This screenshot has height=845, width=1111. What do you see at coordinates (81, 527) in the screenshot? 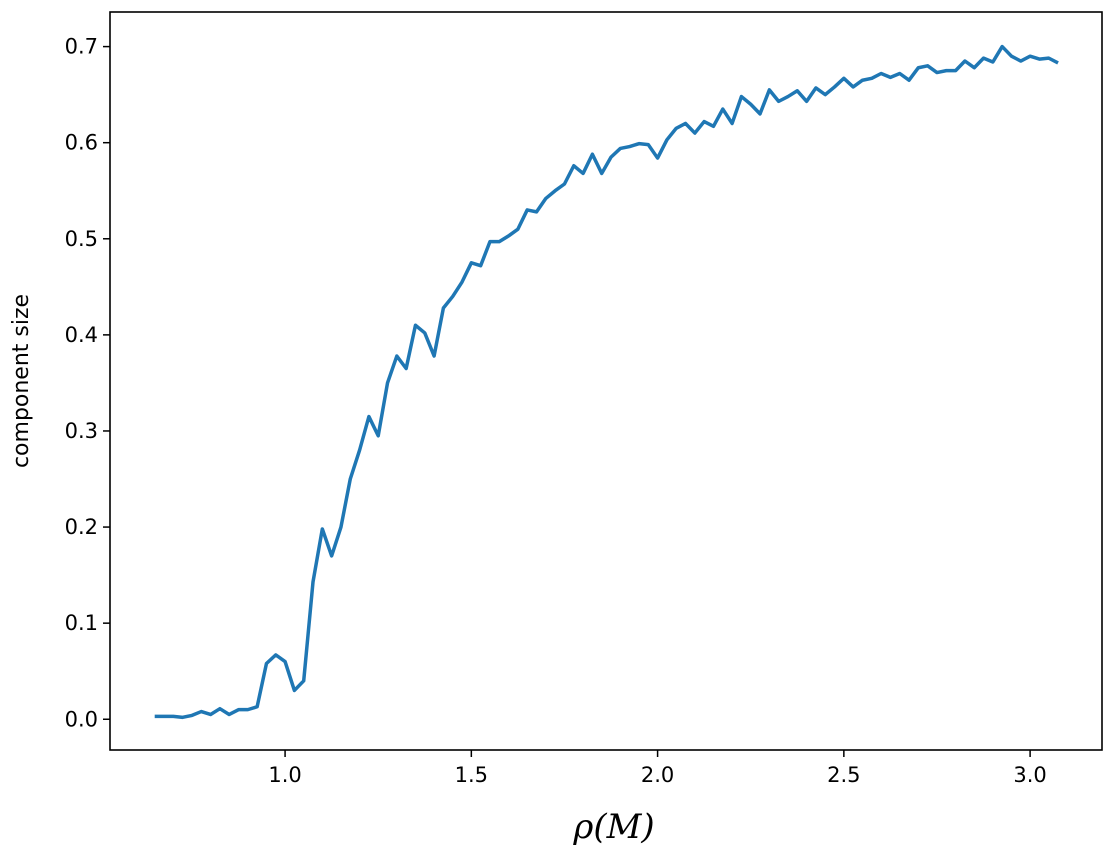
I see `y-tick-label: 0.2` at bounding box center [81, 527].